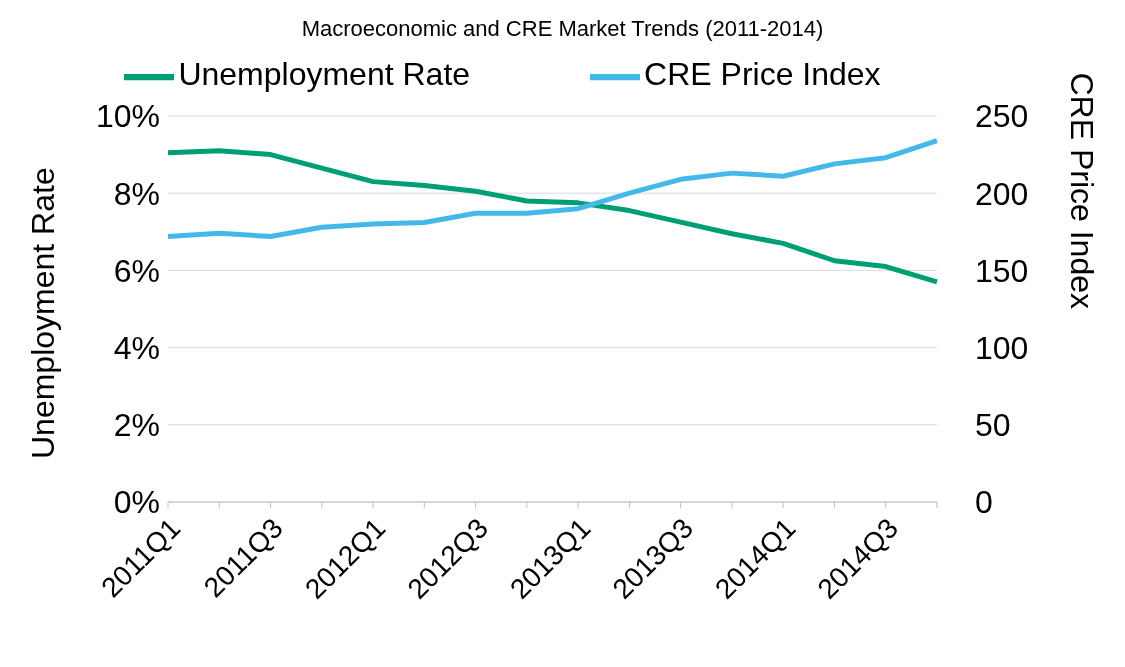 Image resolution: width=1125 pixels, height=667 pixels. I want to click on y-tick-label: 8%, so click(136, 193).